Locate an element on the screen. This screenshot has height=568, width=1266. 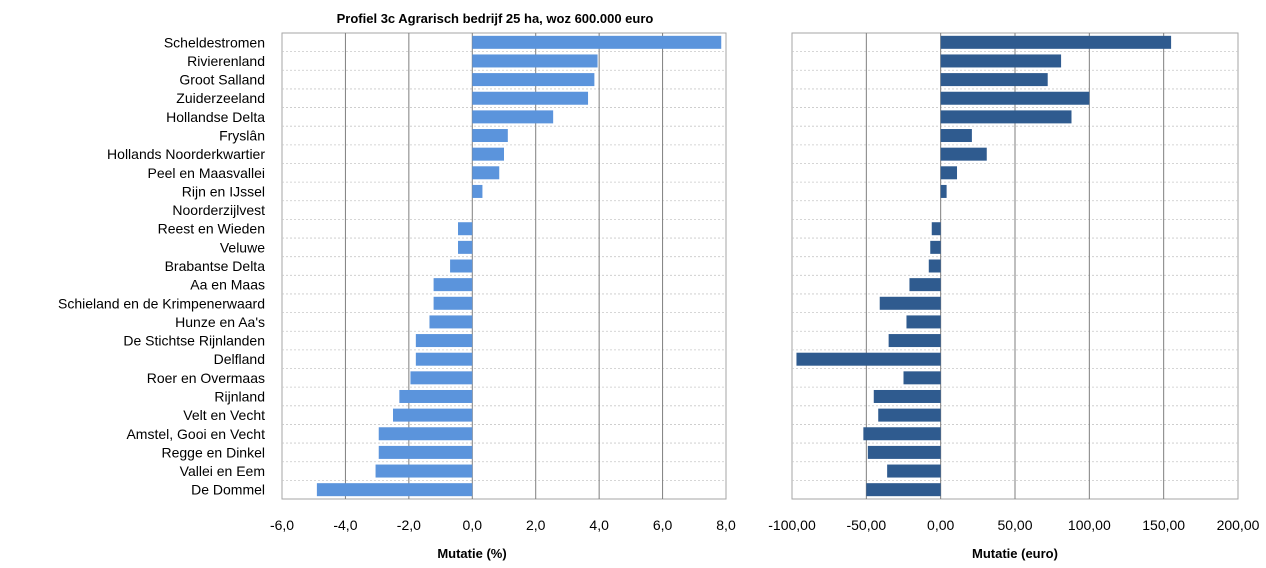
category-label: Fryslân is located at coordinates (242, 136).